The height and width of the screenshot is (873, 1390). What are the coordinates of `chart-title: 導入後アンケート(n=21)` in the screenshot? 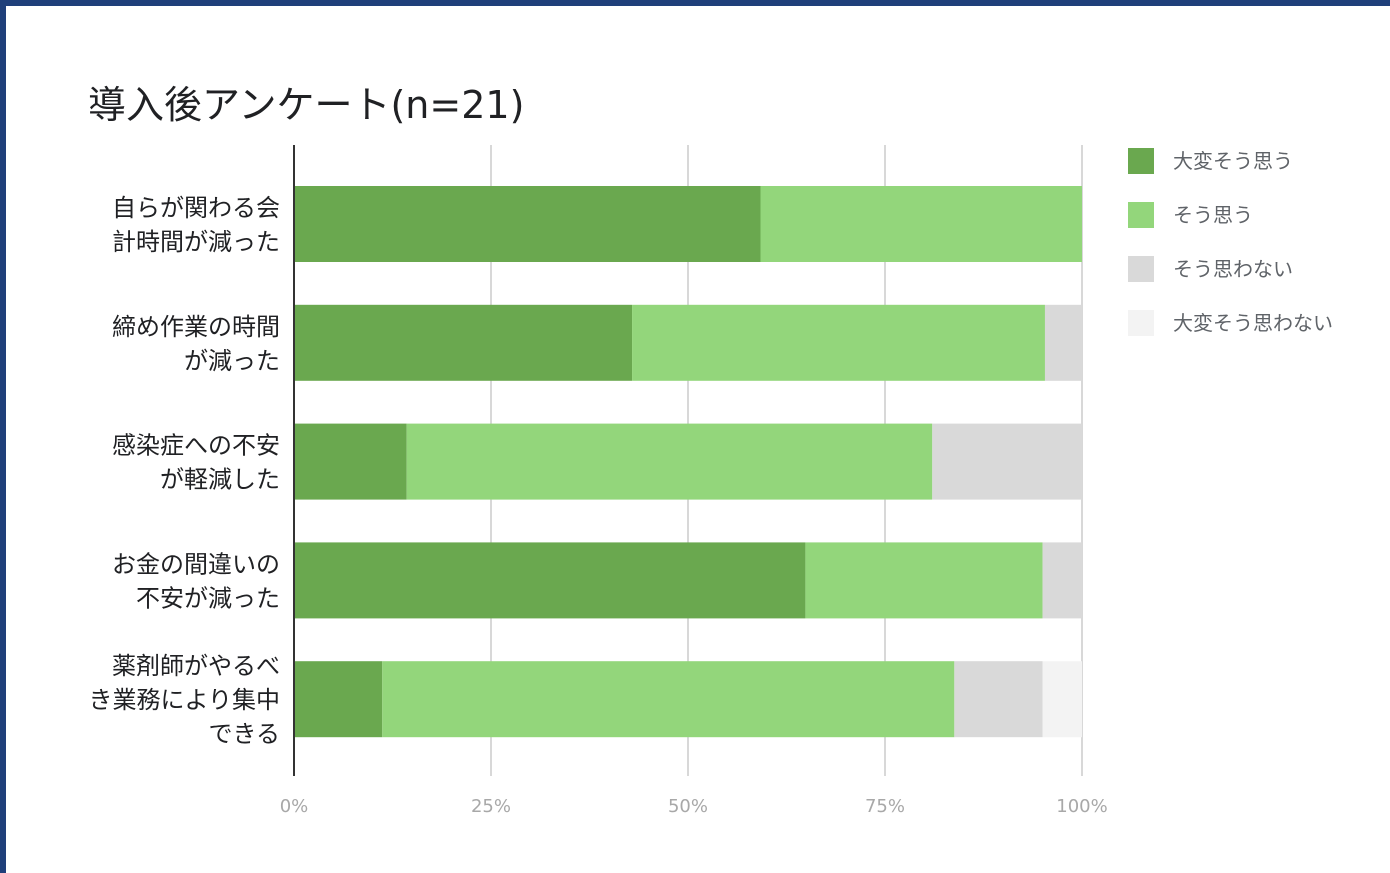 It's located at (306, 105).